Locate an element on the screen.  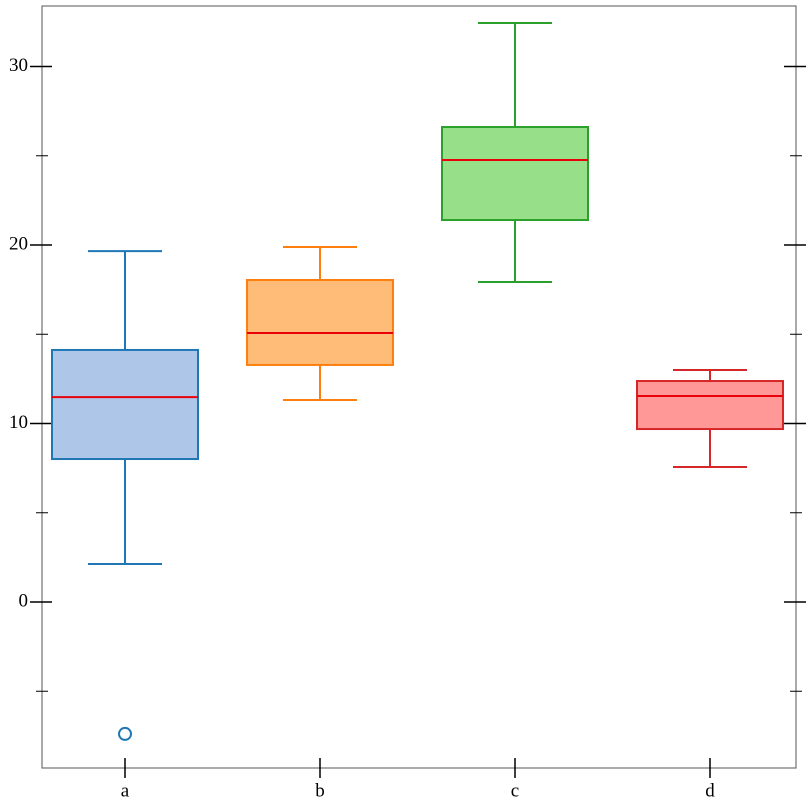
x-tick-label: b is located at coordinates (320, 790).